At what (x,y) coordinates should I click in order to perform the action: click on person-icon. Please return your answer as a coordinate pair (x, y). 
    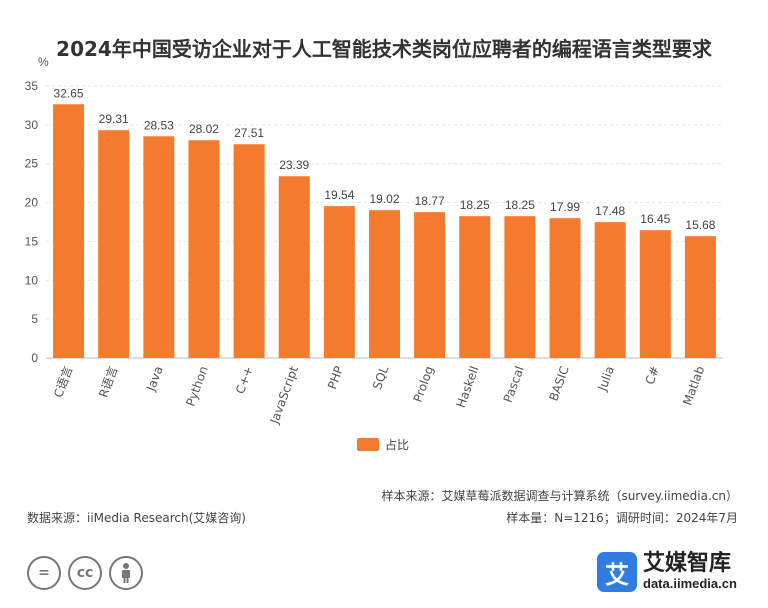
    Looking at the image, I should click on (126, 573).